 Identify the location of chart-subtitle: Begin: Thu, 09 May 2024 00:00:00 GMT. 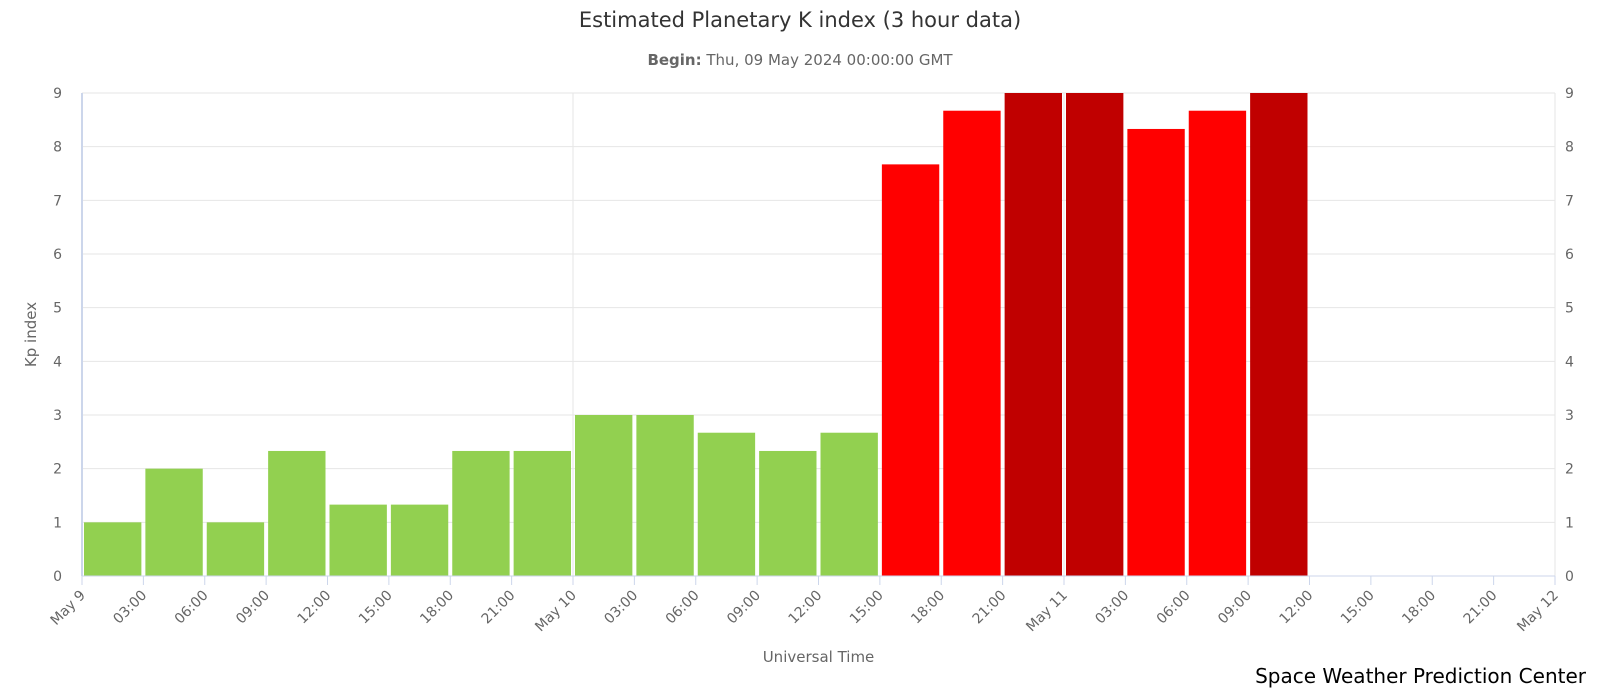
(800, 60).